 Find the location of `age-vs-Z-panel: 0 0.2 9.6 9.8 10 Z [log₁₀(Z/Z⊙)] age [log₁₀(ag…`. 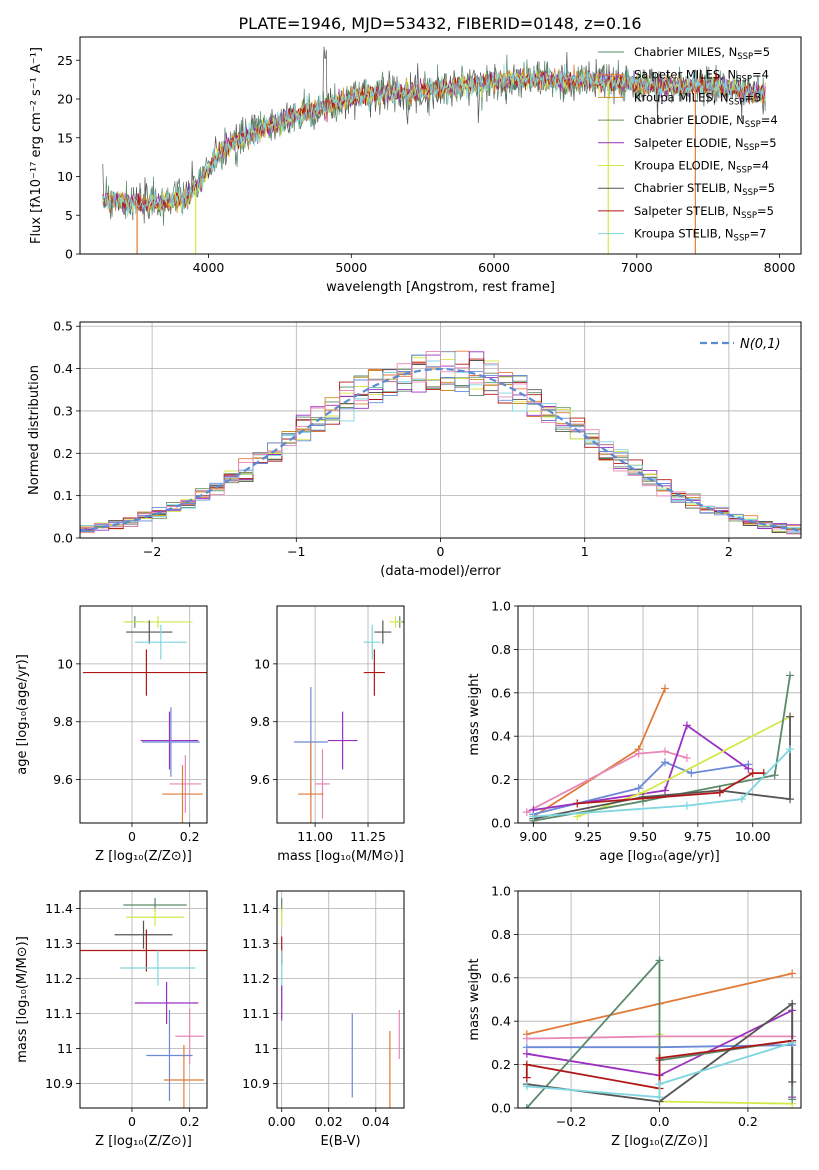

age-vs-Z-panel: 0 0.2 9.6 9.8 10 Z [log₁₀(Z/Z⊙)] age [log₁₀(ag… is located at coordinates (111, 734).